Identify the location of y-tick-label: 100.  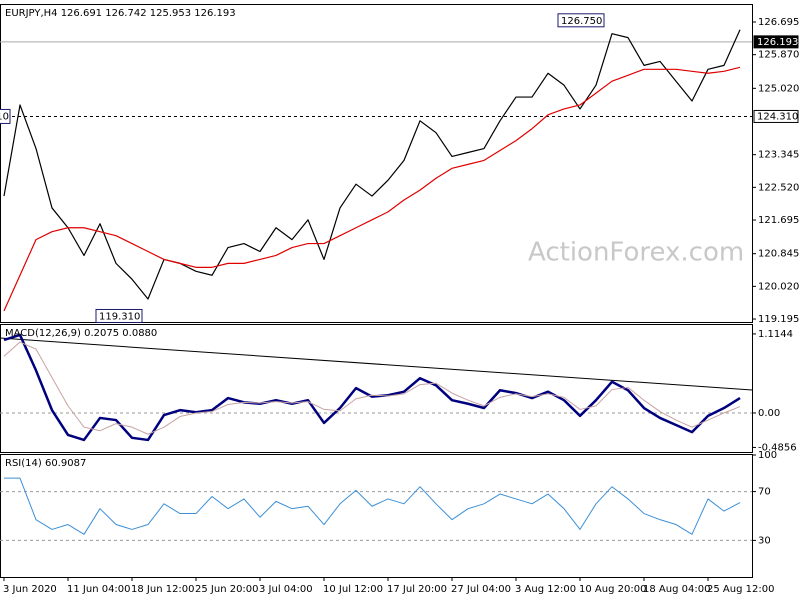
(767, 455).